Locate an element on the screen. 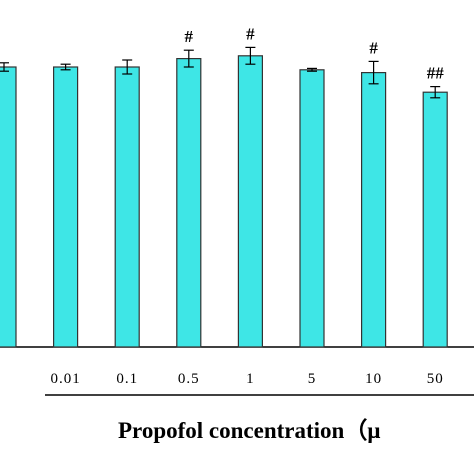  x-tick-label: 50 is located at coordinates (435, 379).